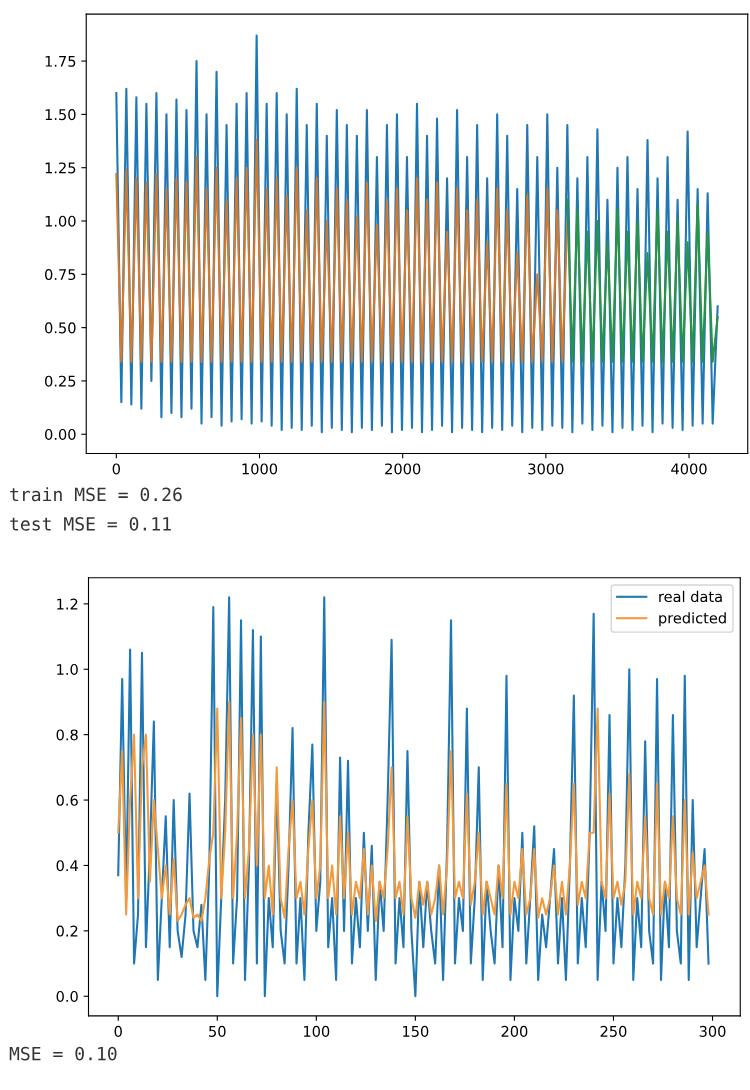  What do you see at coordinates (690, 596) in the screenshot?
I see `legend-label: real data` at bounding box center [690, 596].